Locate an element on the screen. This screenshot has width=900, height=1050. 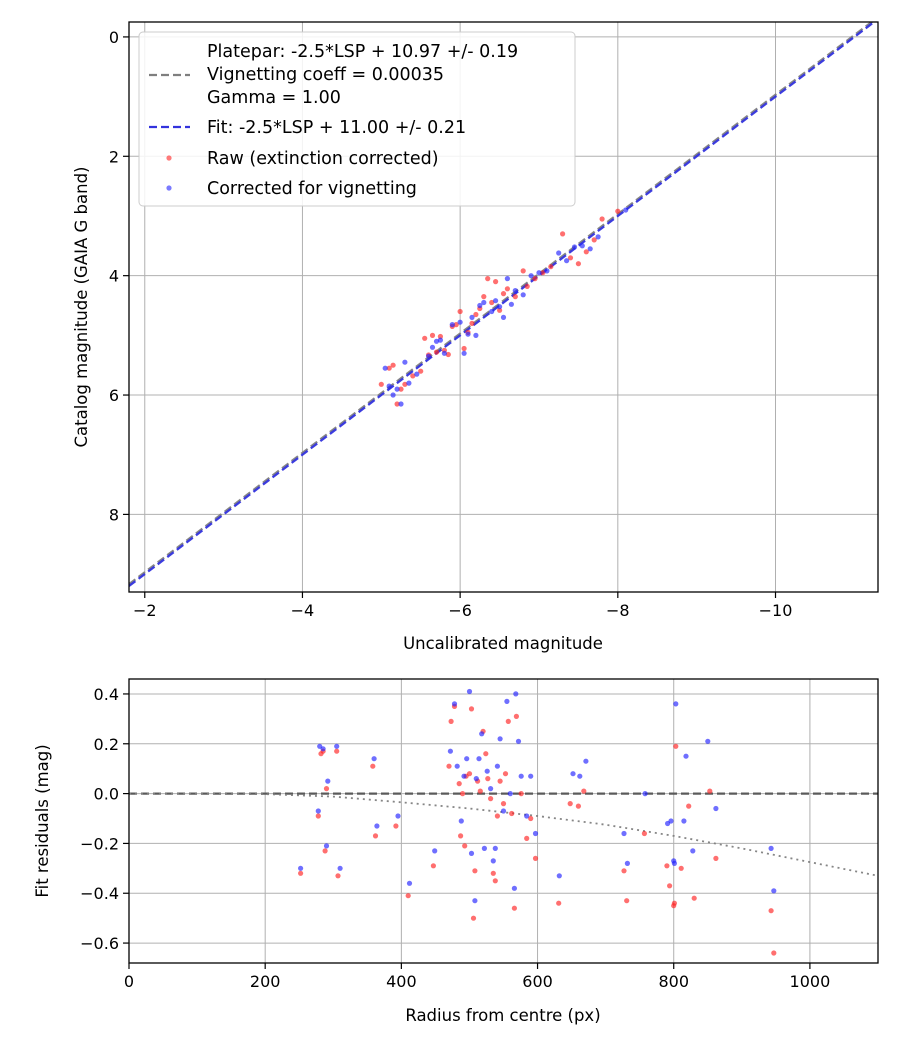
bottom-x-tick-label: 1000 is located at coordinates (810, 981).